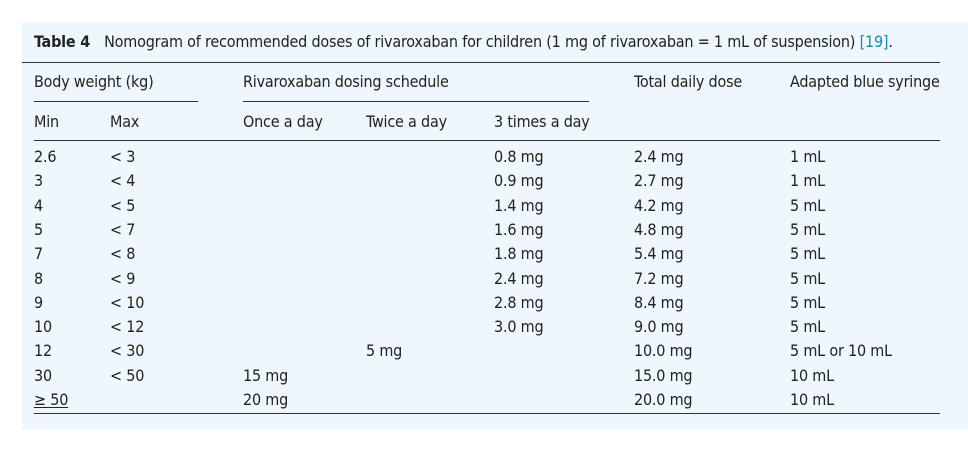 The image size is (968, 469). Describe the element at coordinates (484, 208) in the screenshot. I see `table-row: 4 < 5 1.4 mg 4.2 mg 5 mL` at that location.